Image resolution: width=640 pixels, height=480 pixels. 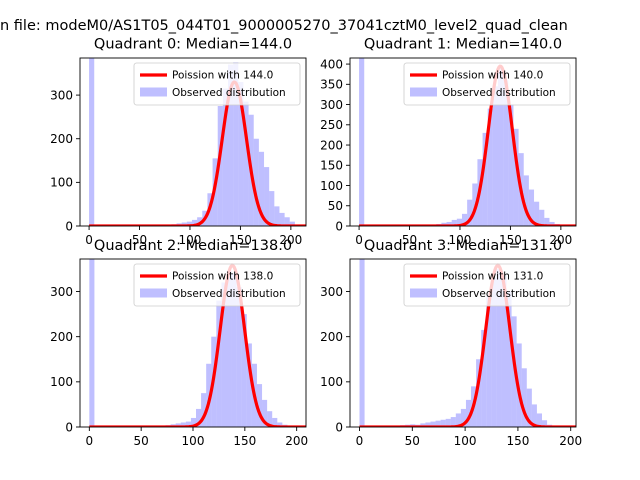 I want to click on y-tick-label: 400, so click(x=331, y=64).